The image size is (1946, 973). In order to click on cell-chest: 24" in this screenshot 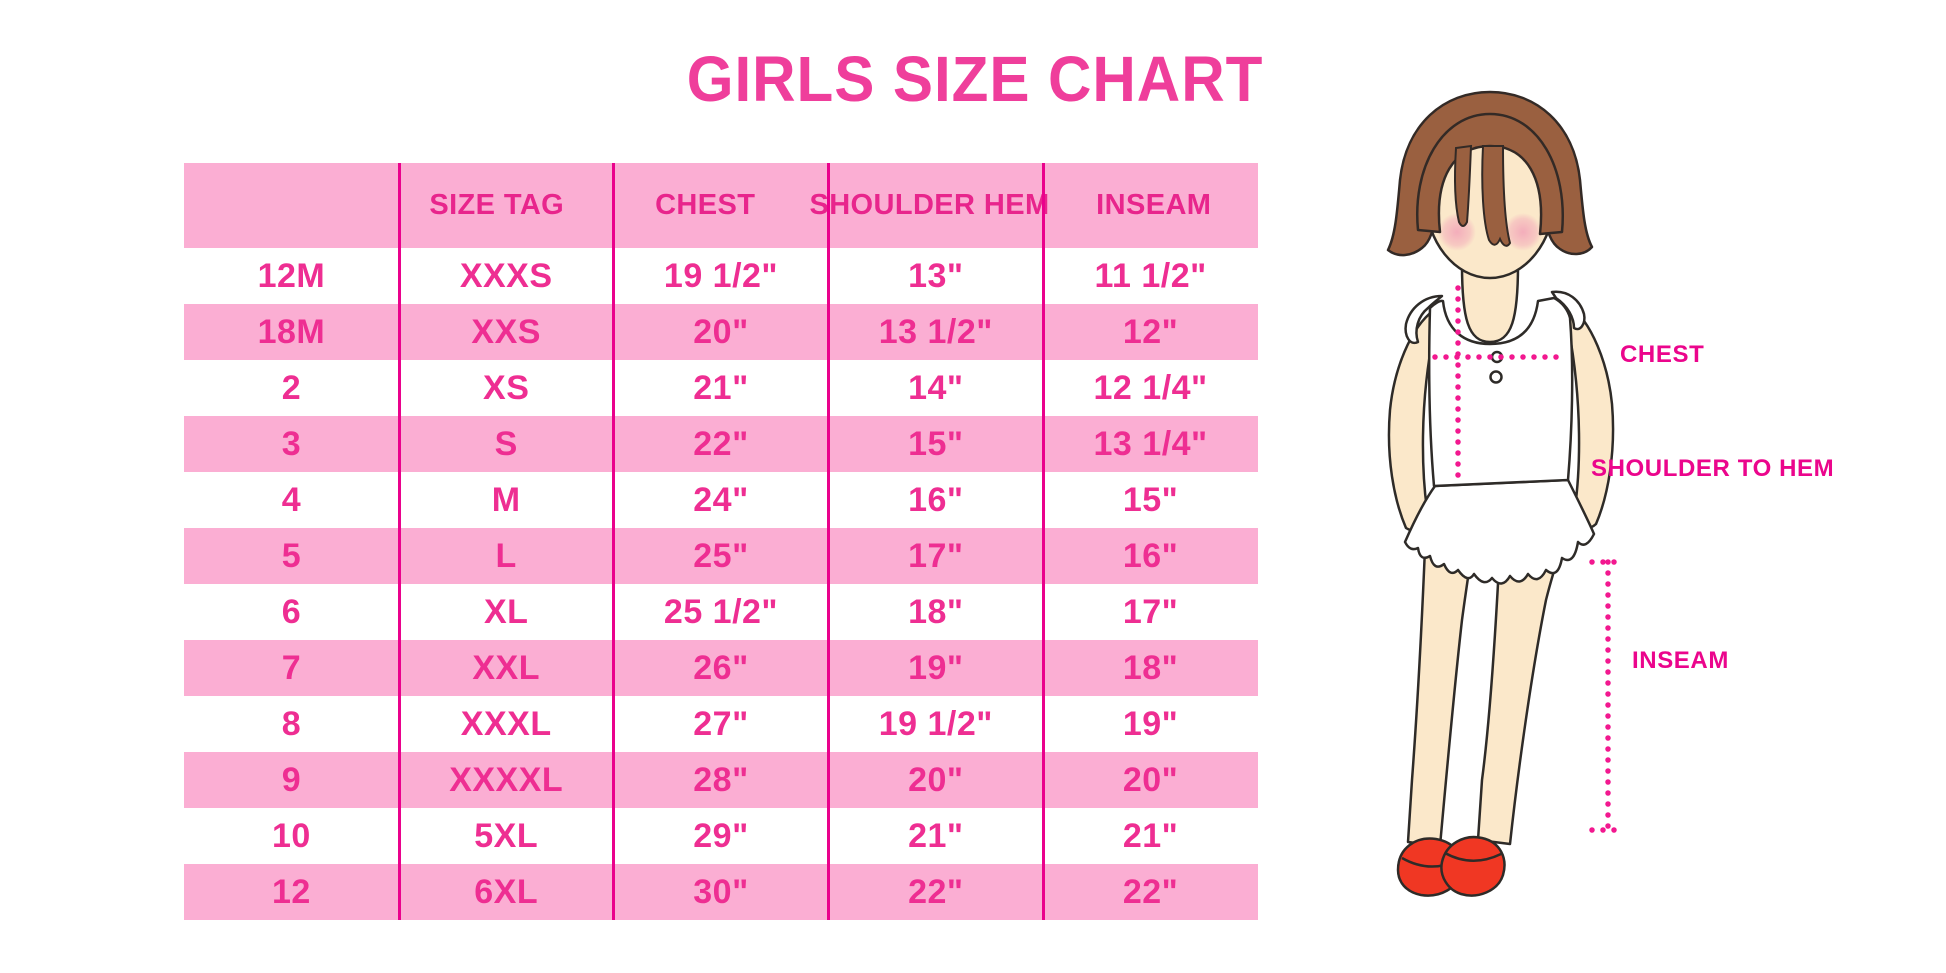, I will do `click(721, 499)`.